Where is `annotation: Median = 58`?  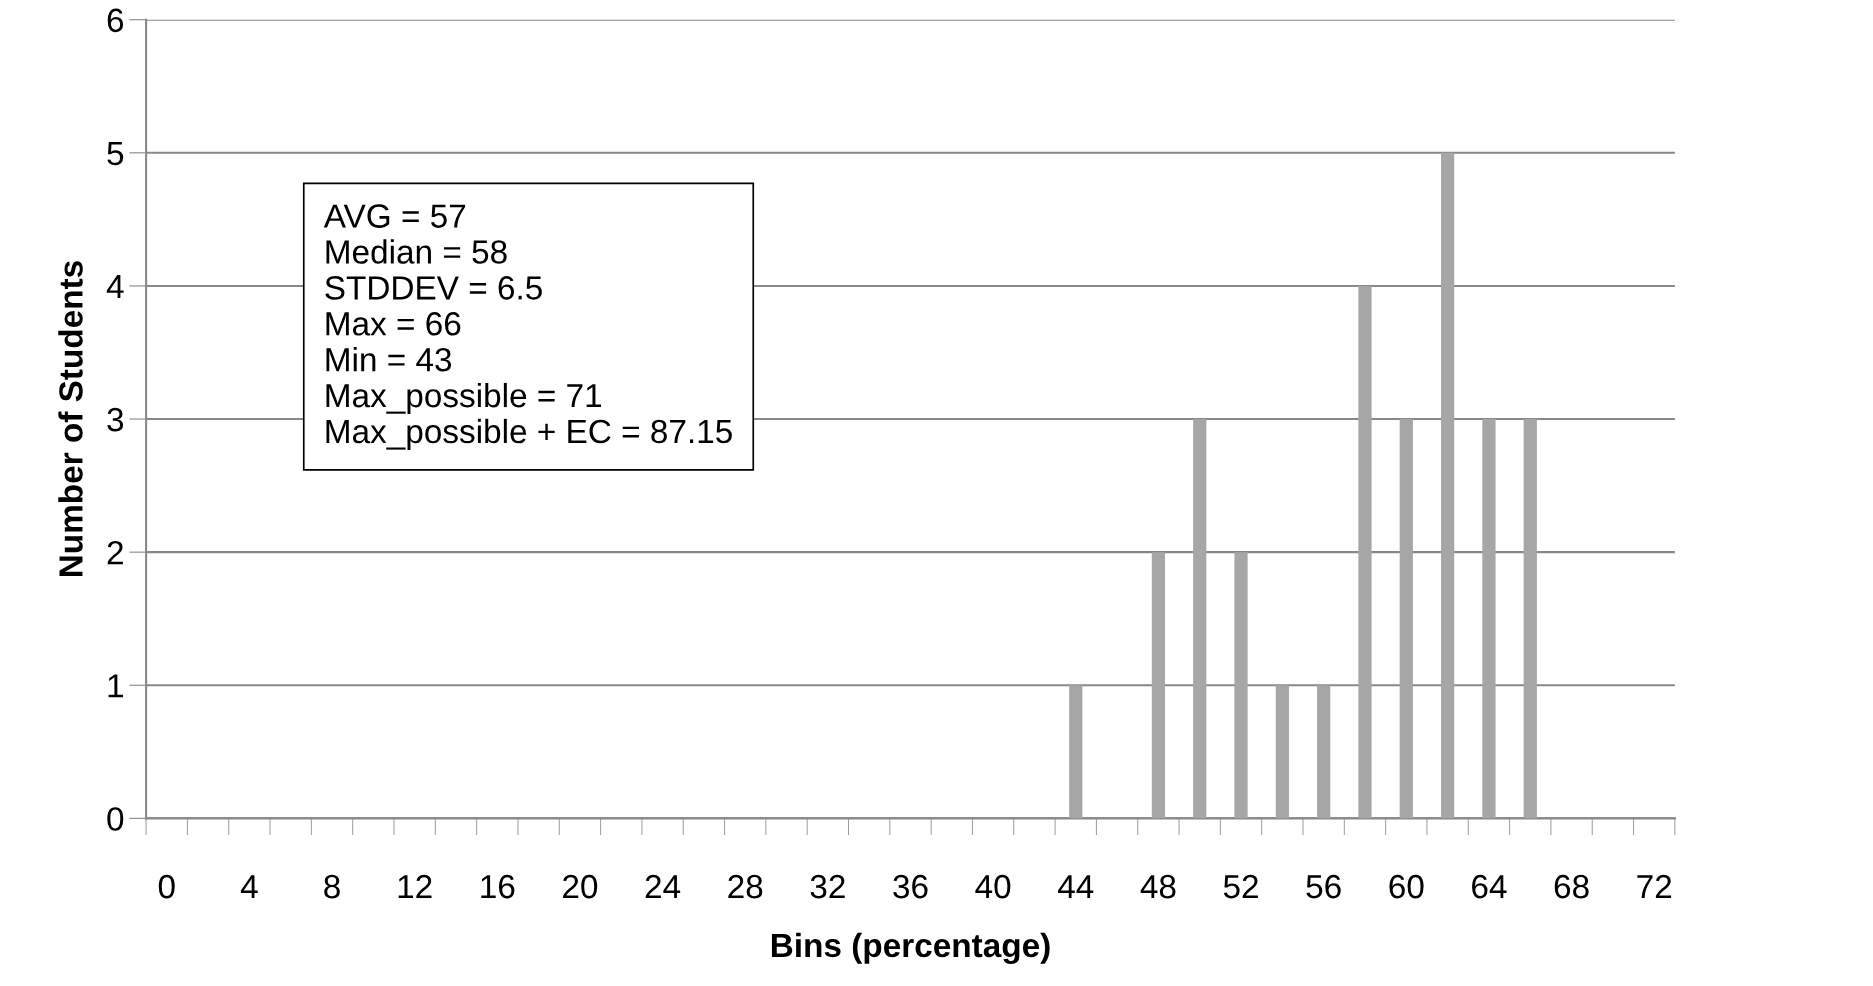 annotation: Median = 58 is located at coordinates (416, 251).